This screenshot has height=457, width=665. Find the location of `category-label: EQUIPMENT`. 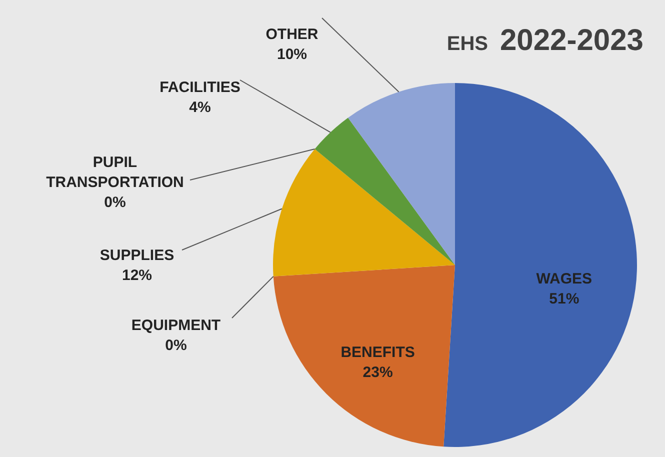

category-label: EQUIPMENT is located at coordinates (176, 325).